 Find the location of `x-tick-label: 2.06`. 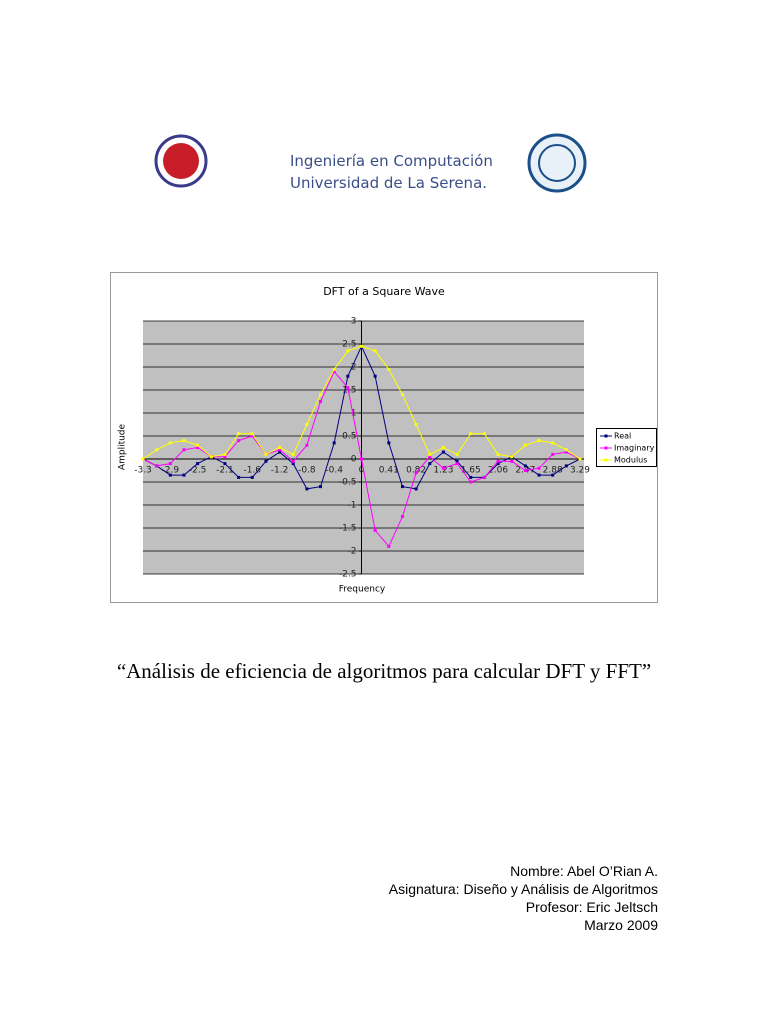

x-tick-label: 2.06 is located at coordinates (498, 471).